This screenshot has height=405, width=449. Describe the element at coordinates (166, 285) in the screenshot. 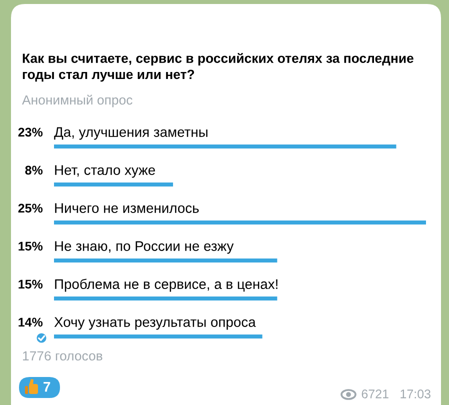

I see `y-tick-label: Проблема не в сервисе, а в ценах!` at that location.